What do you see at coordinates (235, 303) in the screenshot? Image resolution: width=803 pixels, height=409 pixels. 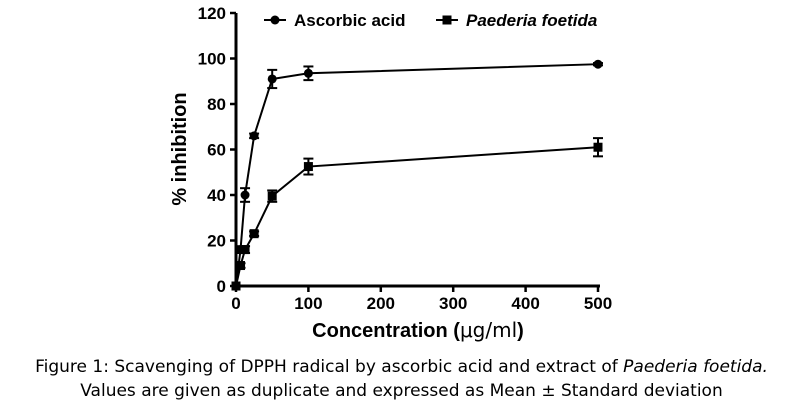 I see `x-tick-label-0: 0` at bounding box center [235, 303].